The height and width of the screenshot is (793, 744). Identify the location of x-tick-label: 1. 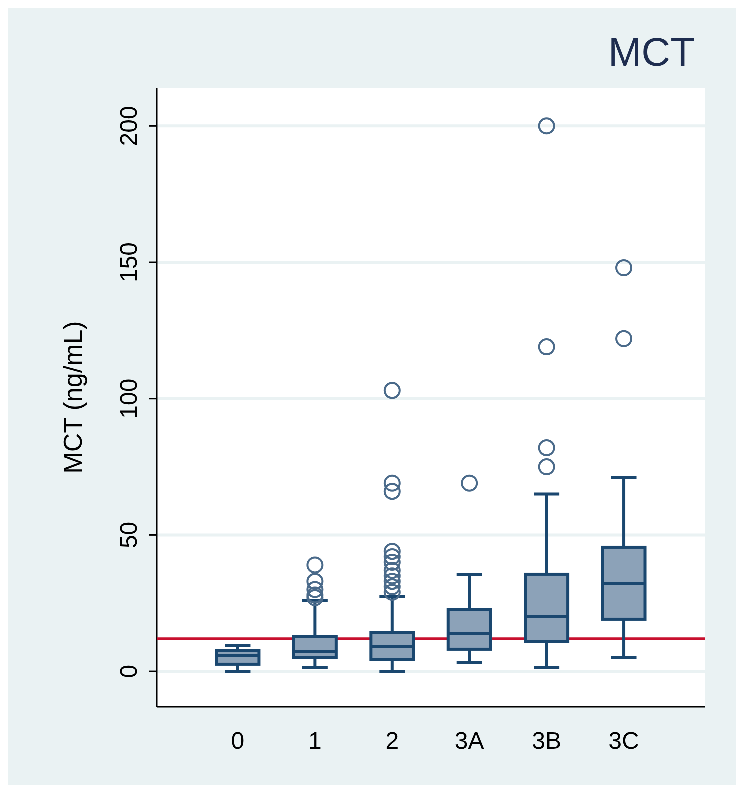
(315, 741).